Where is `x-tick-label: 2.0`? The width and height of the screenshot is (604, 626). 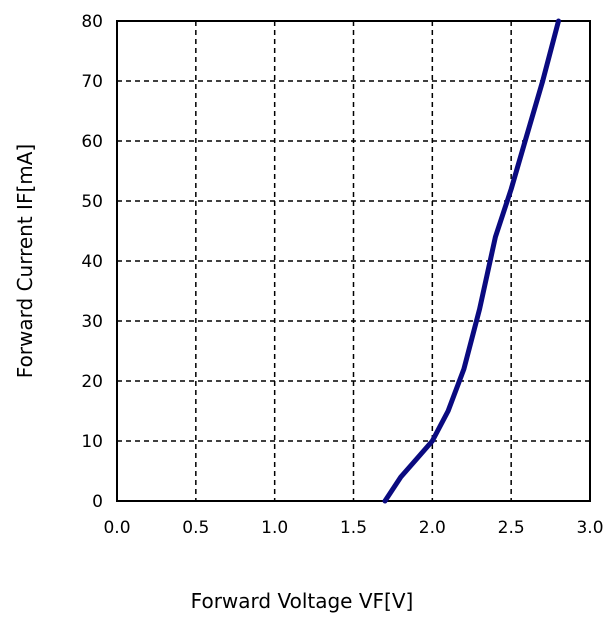 x-tick-label: 2.0 is located at coordinates (432, 528).